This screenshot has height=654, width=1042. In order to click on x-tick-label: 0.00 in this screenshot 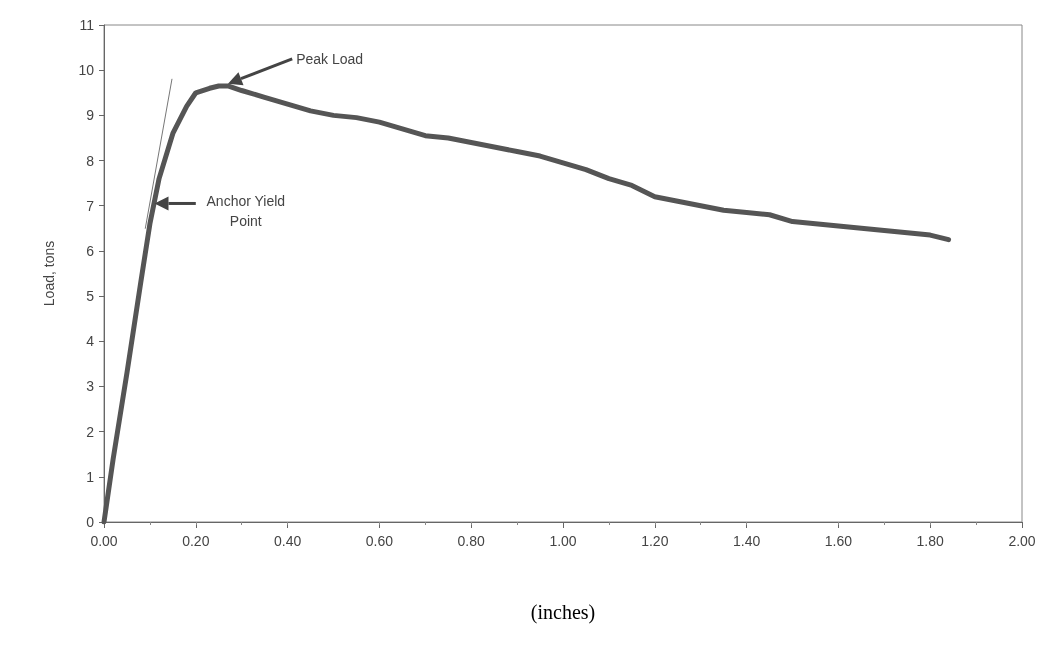, I will do `click(104, 541)`.